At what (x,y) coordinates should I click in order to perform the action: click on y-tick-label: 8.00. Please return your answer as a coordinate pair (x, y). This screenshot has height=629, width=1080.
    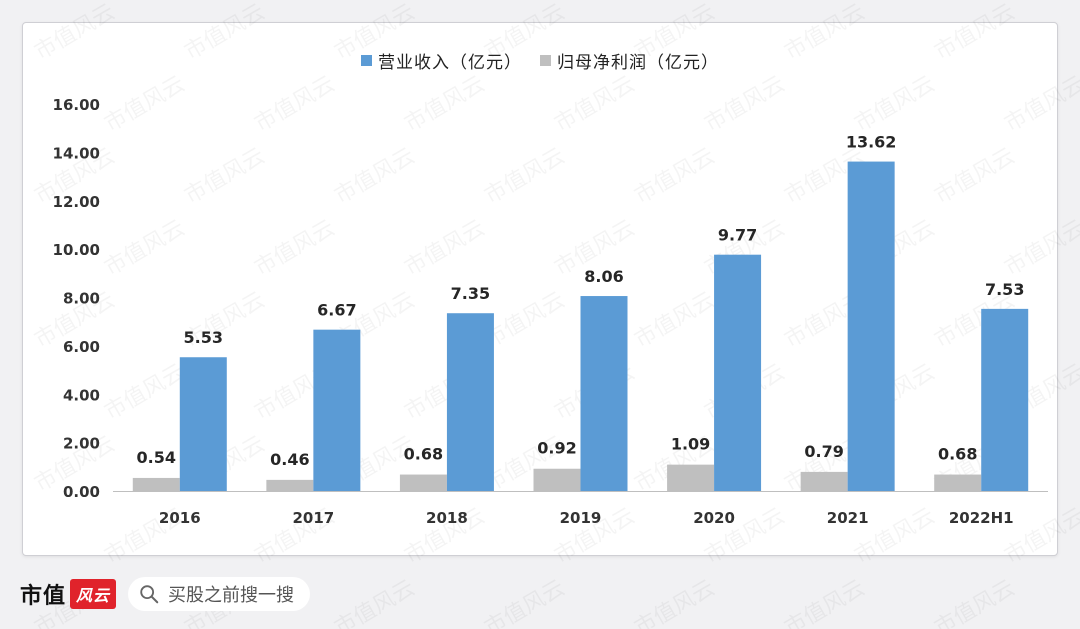
    Looking at the image, I should click on (81, 299).